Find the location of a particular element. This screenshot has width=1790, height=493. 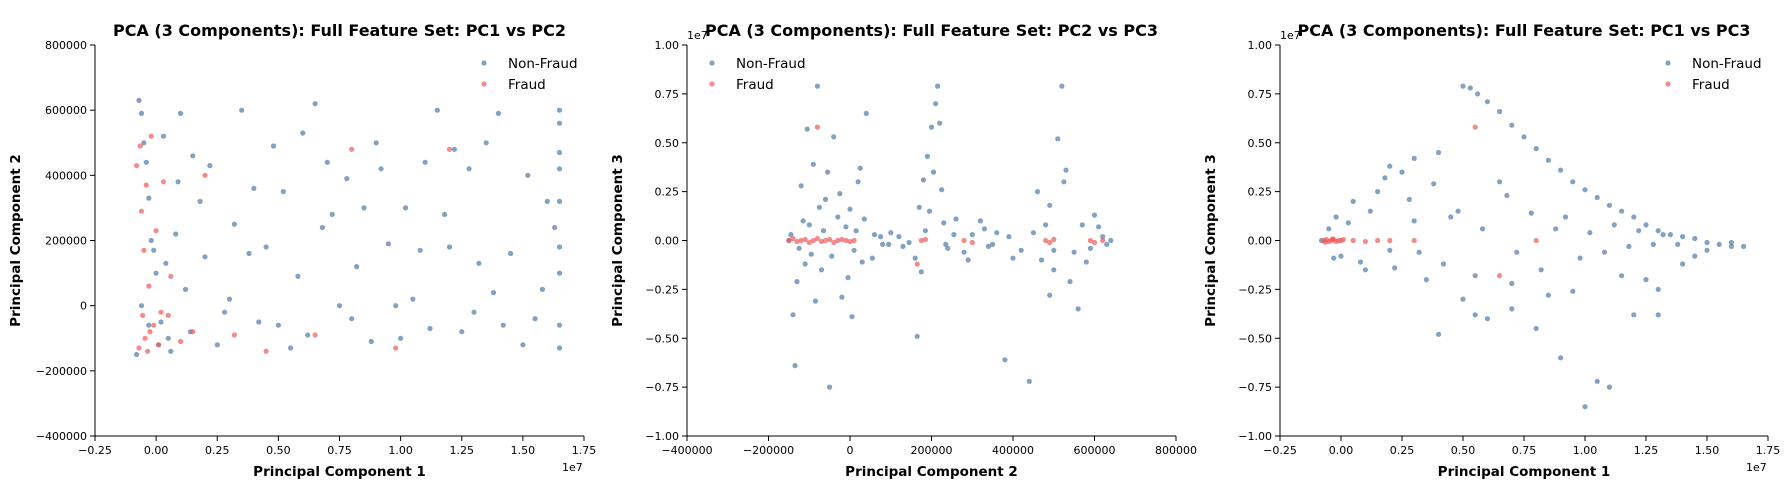

x-tick-label: −0.25 is located at coordinates (1280, 450).